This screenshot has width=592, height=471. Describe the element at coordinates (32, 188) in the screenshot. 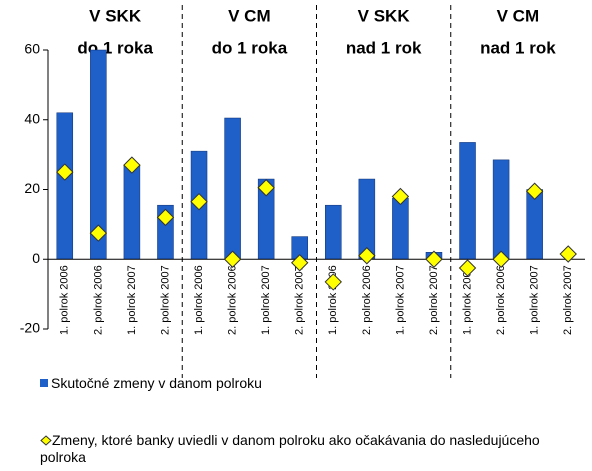

I see `y-tick-label: 20` at that location.